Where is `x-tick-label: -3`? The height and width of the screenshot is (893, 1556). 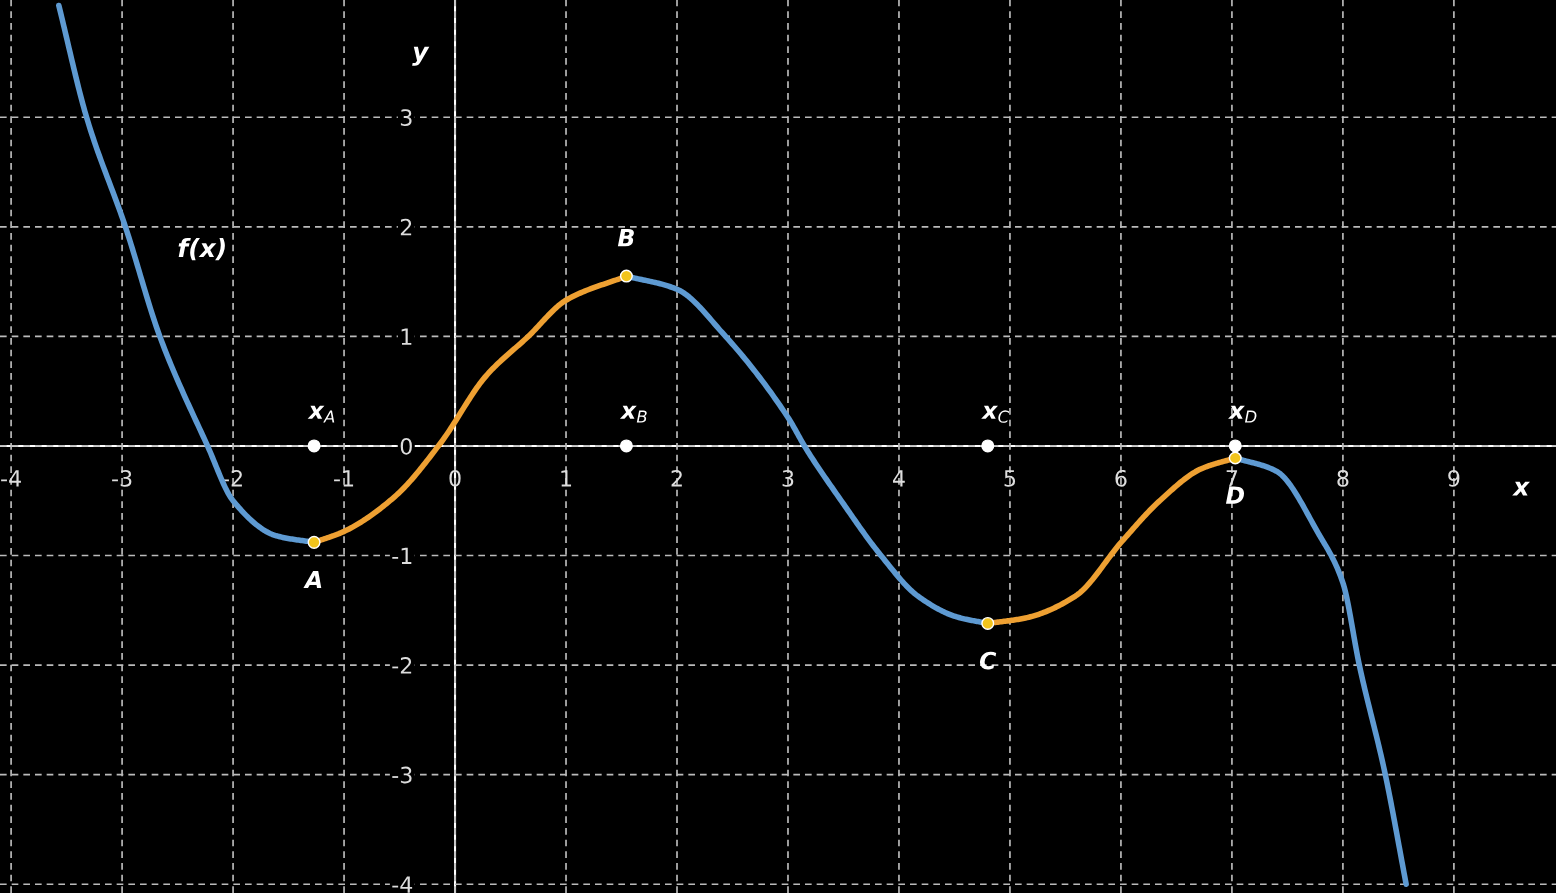 x-tick-label: -3 is located at coordinates (122, 478).